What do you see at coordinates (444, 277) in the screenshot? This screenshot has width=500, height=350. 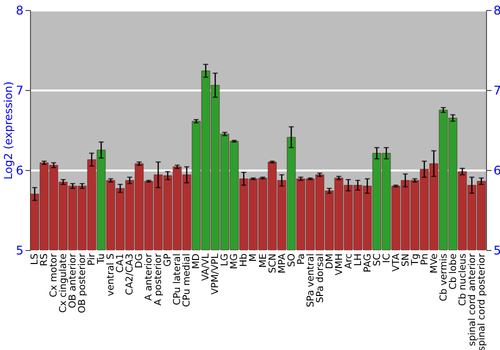 I see `x-tick-label: Cb vermis` at bounding box center [444, 277].